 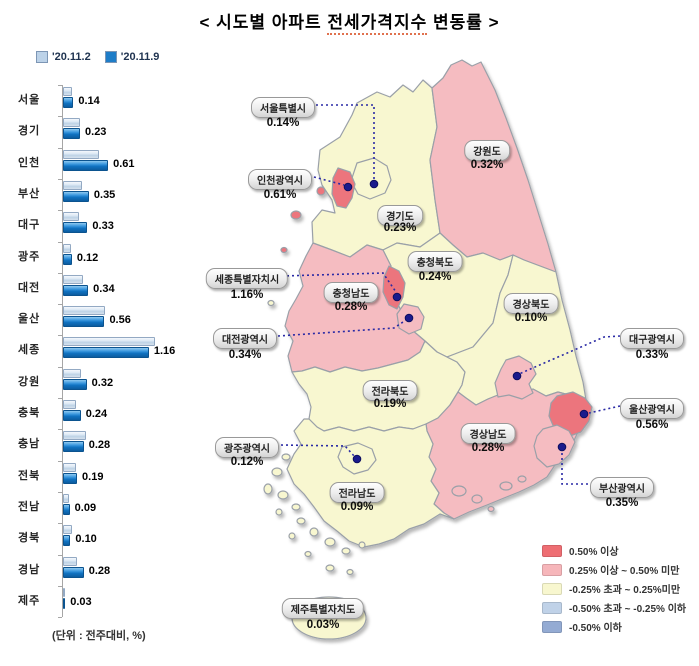 I want to click on leader-line-incheon, so click(x=329, y=181).